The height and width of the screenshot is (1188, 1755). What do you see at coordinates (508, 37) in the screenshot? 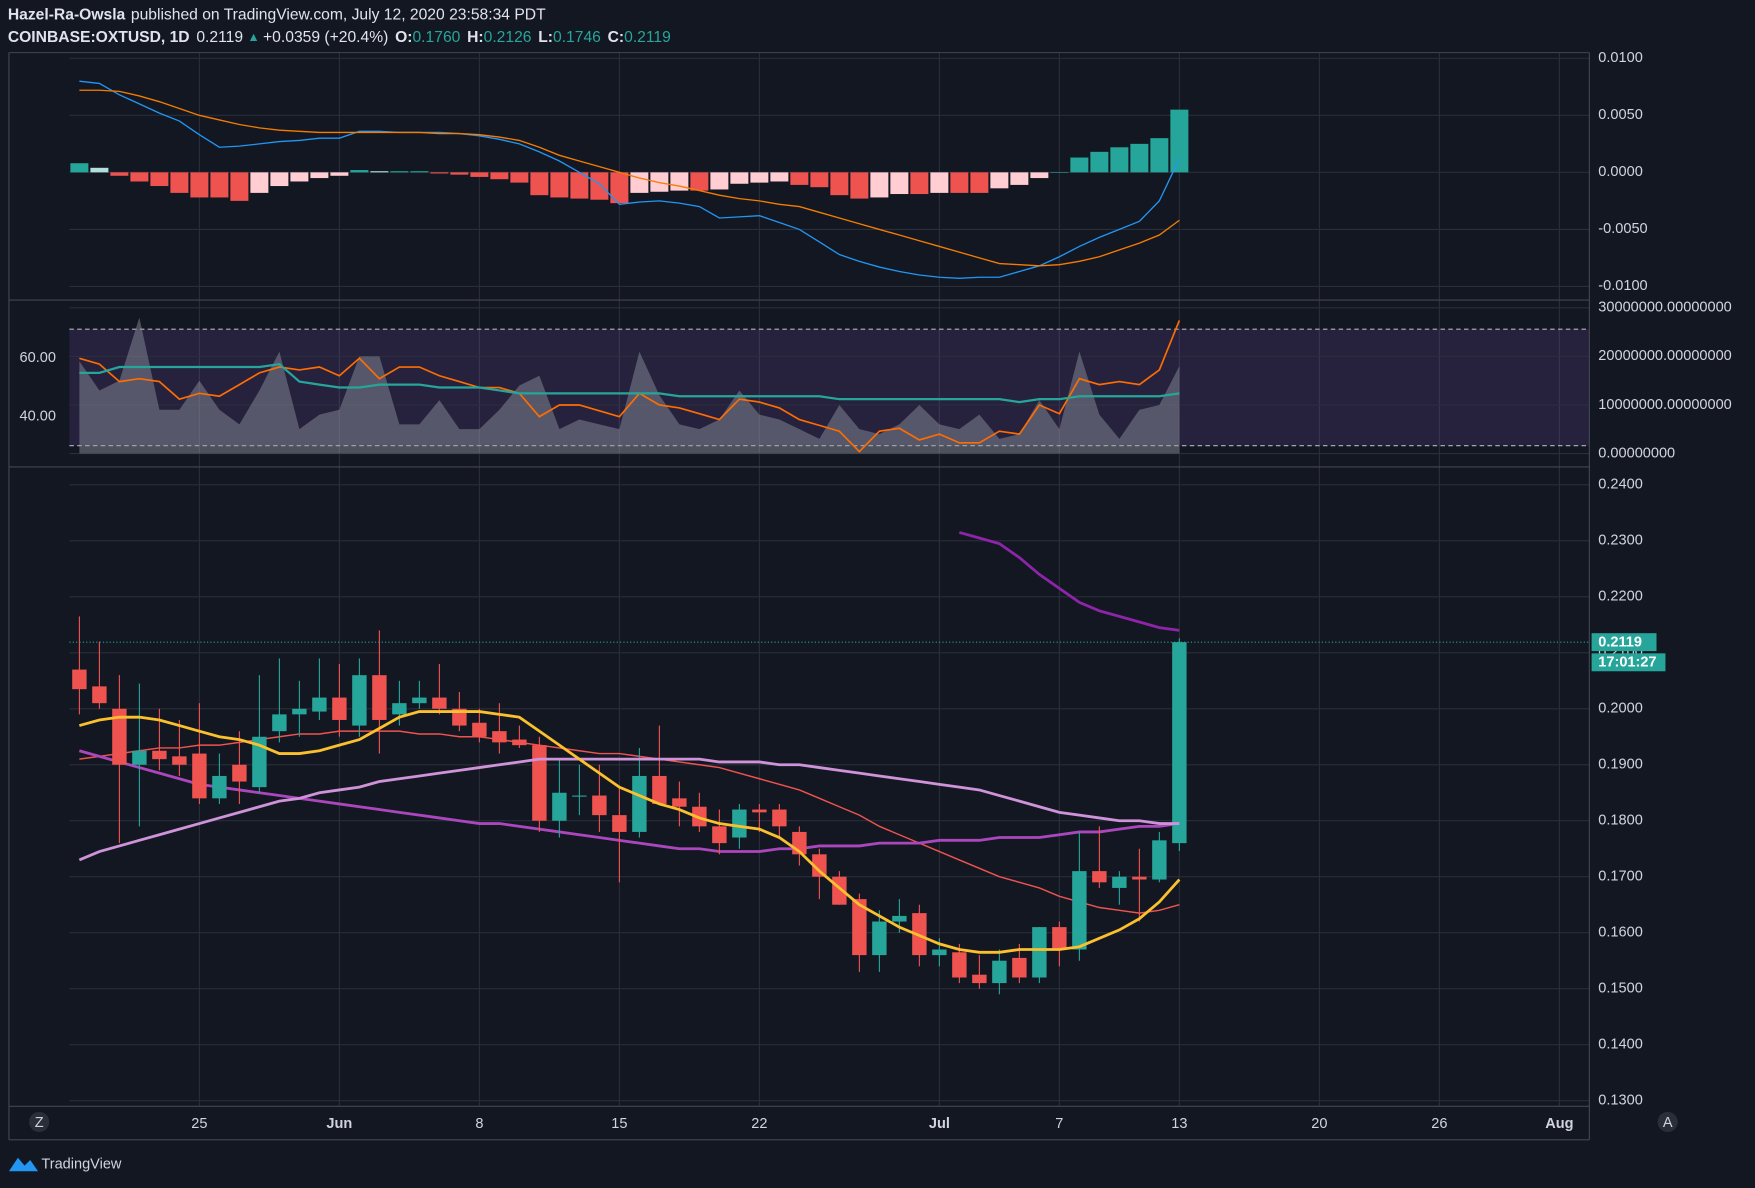
I see `high: 0.2126` at bounding box center [508, 37].